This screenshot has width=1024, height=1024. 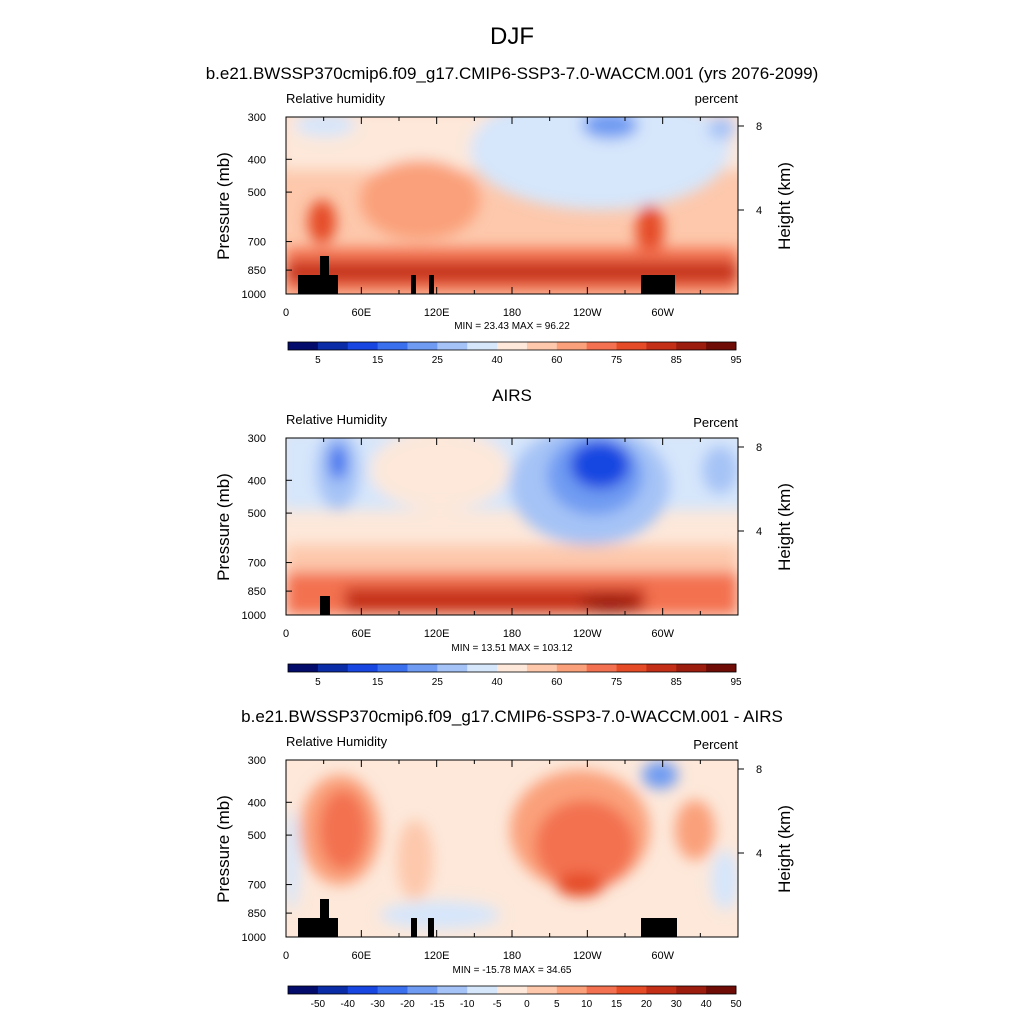 I want to click on colorbar-label: -20, so click(x=407, y=1004).